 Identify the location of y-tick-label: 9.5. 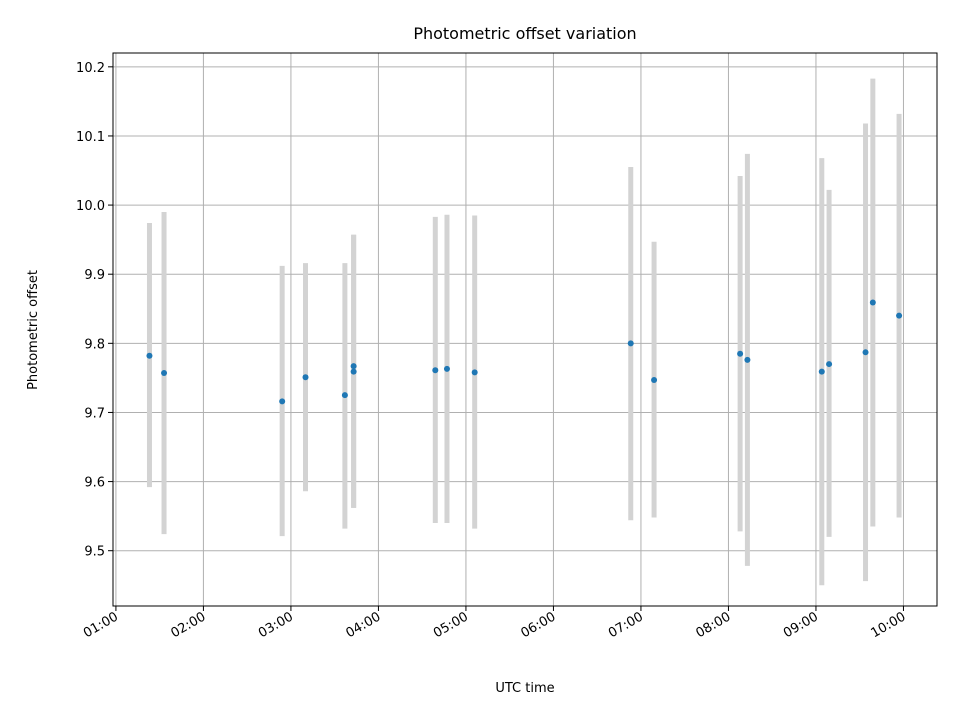
(94, 552).